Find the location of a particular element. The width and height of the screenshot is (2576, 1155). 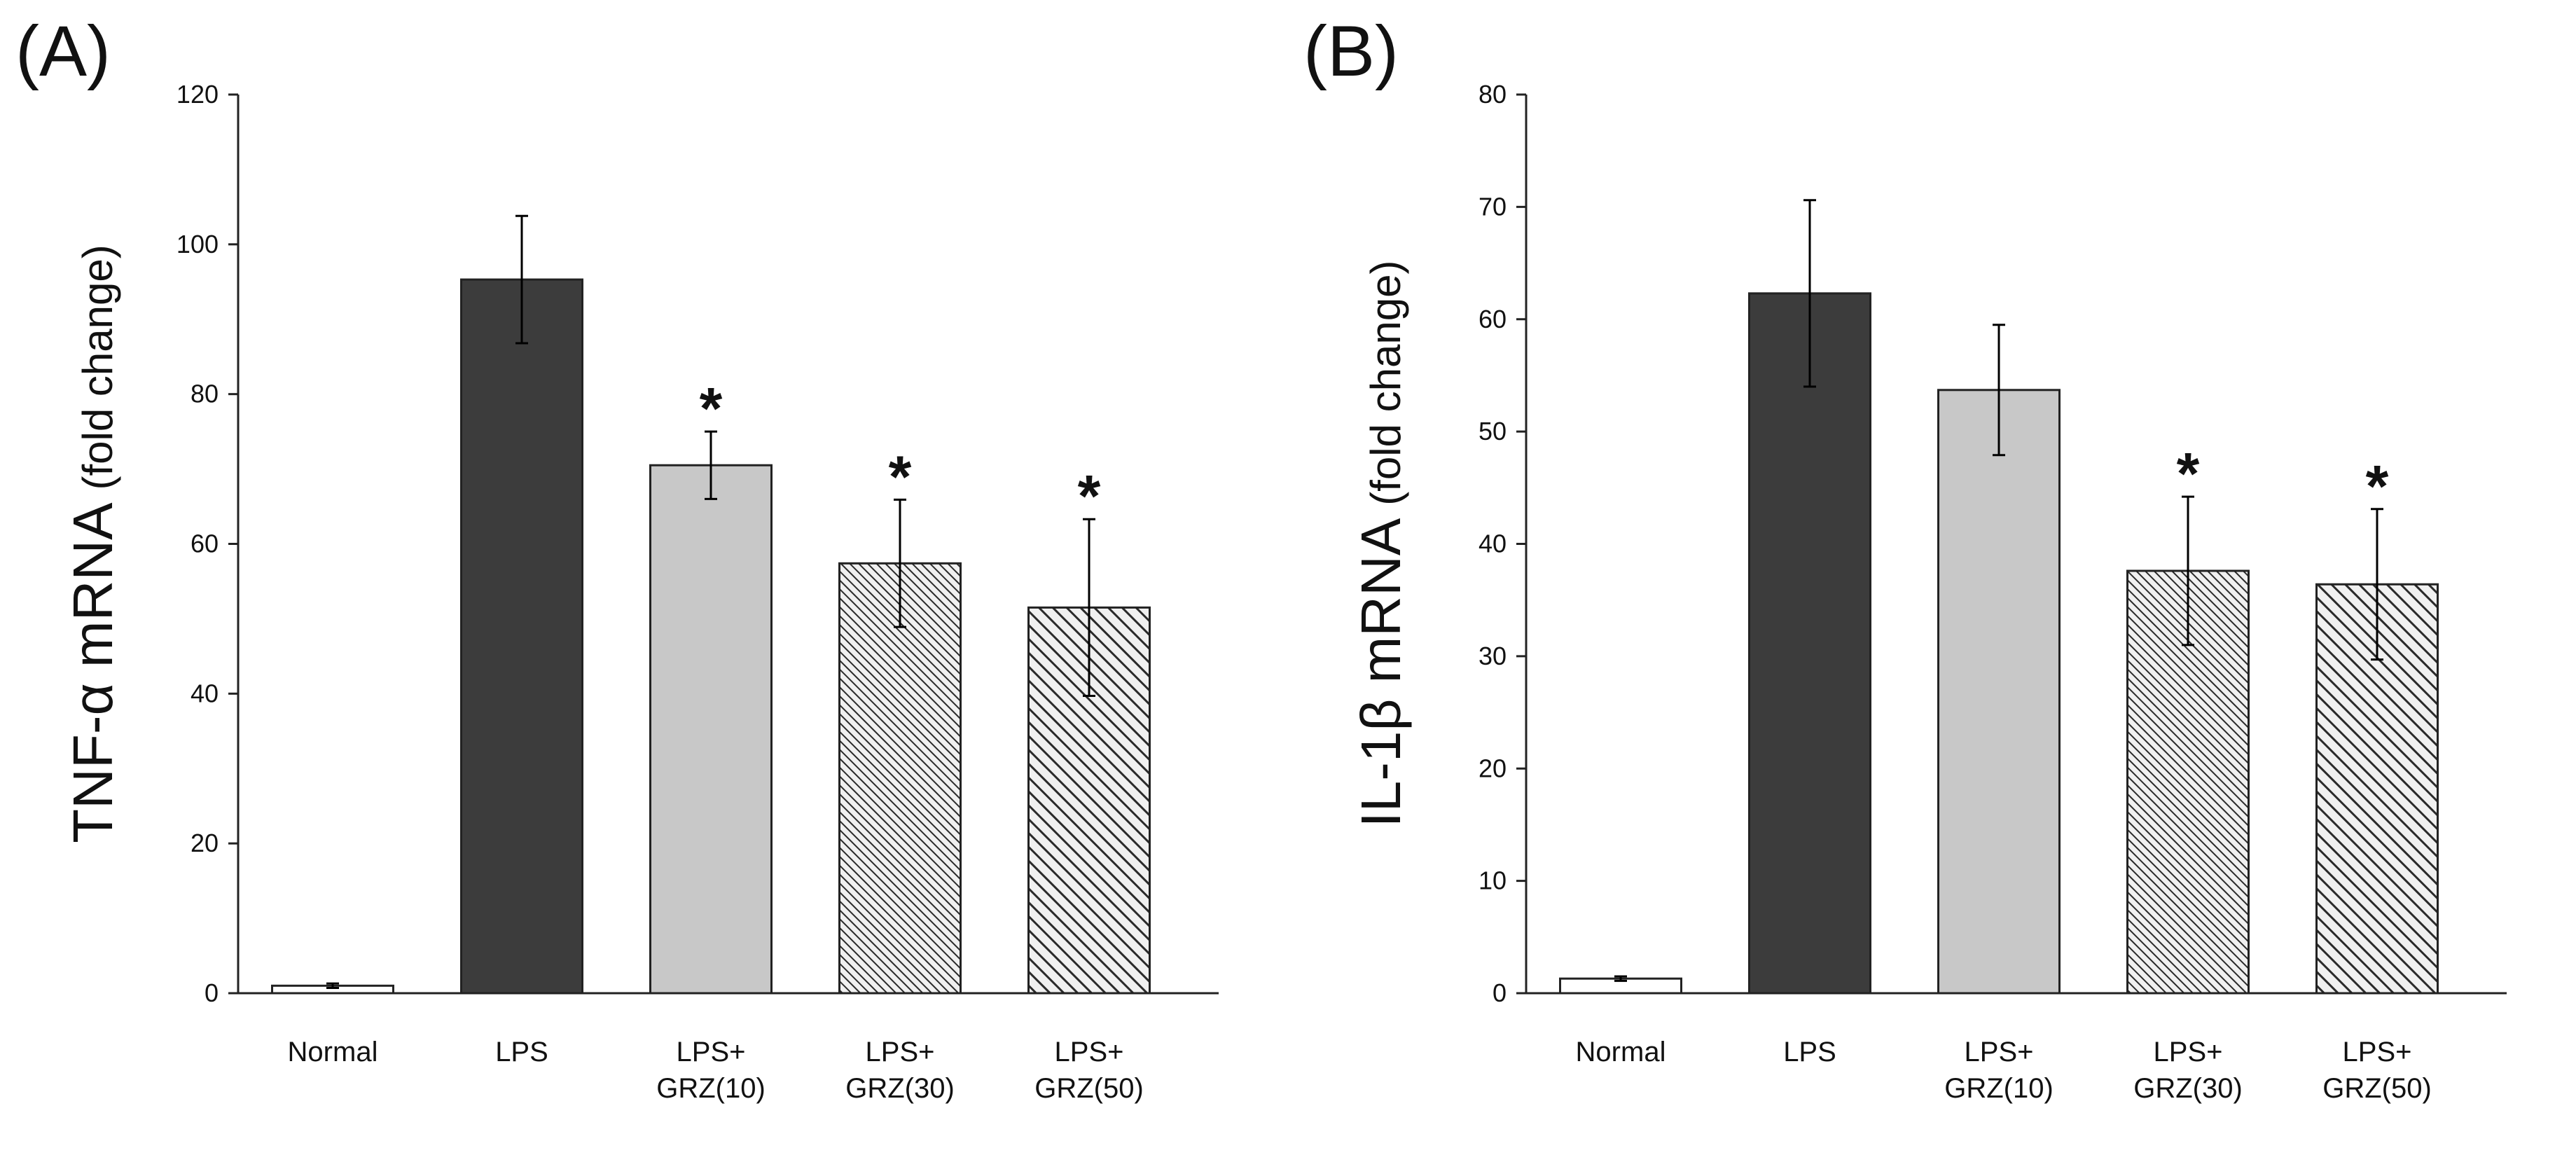

panel-label: (A) is located at coordinates (63, 51).